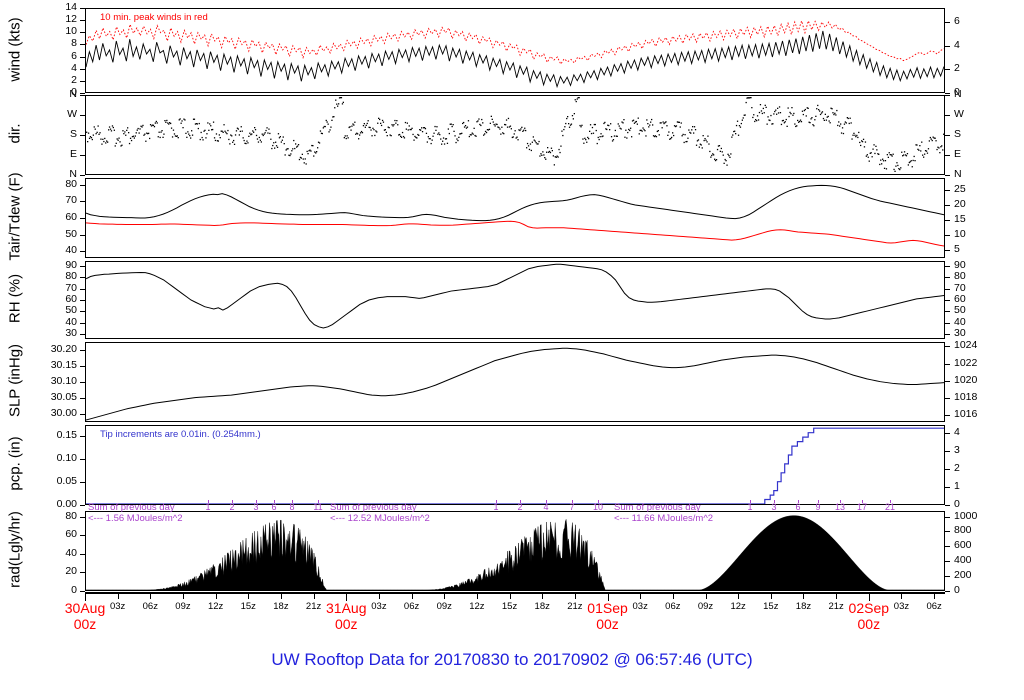  I want to click on ytick-label-pcp-0: 0.00, so click(66, 504).